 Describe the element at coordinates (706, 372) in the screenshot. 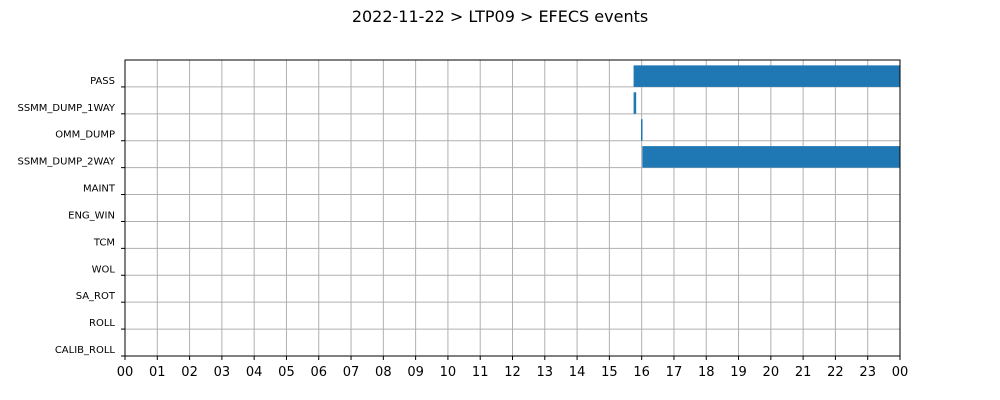

I see `x-tick-label: 18` at that location.